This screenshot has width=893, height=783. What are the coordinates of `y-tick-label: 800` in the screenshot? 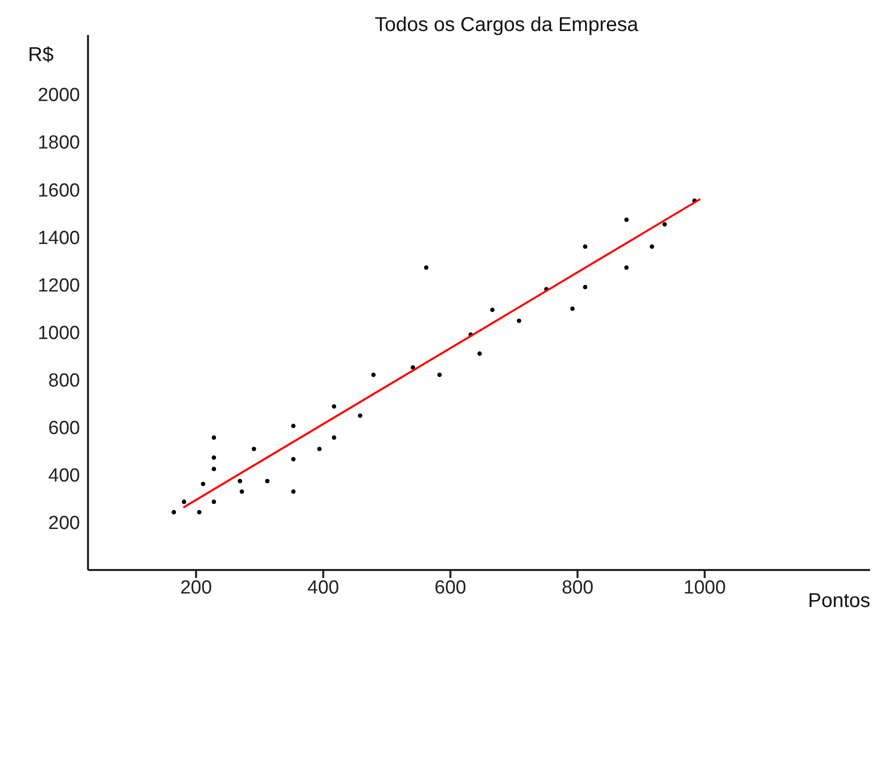 It's located at (64, 381).